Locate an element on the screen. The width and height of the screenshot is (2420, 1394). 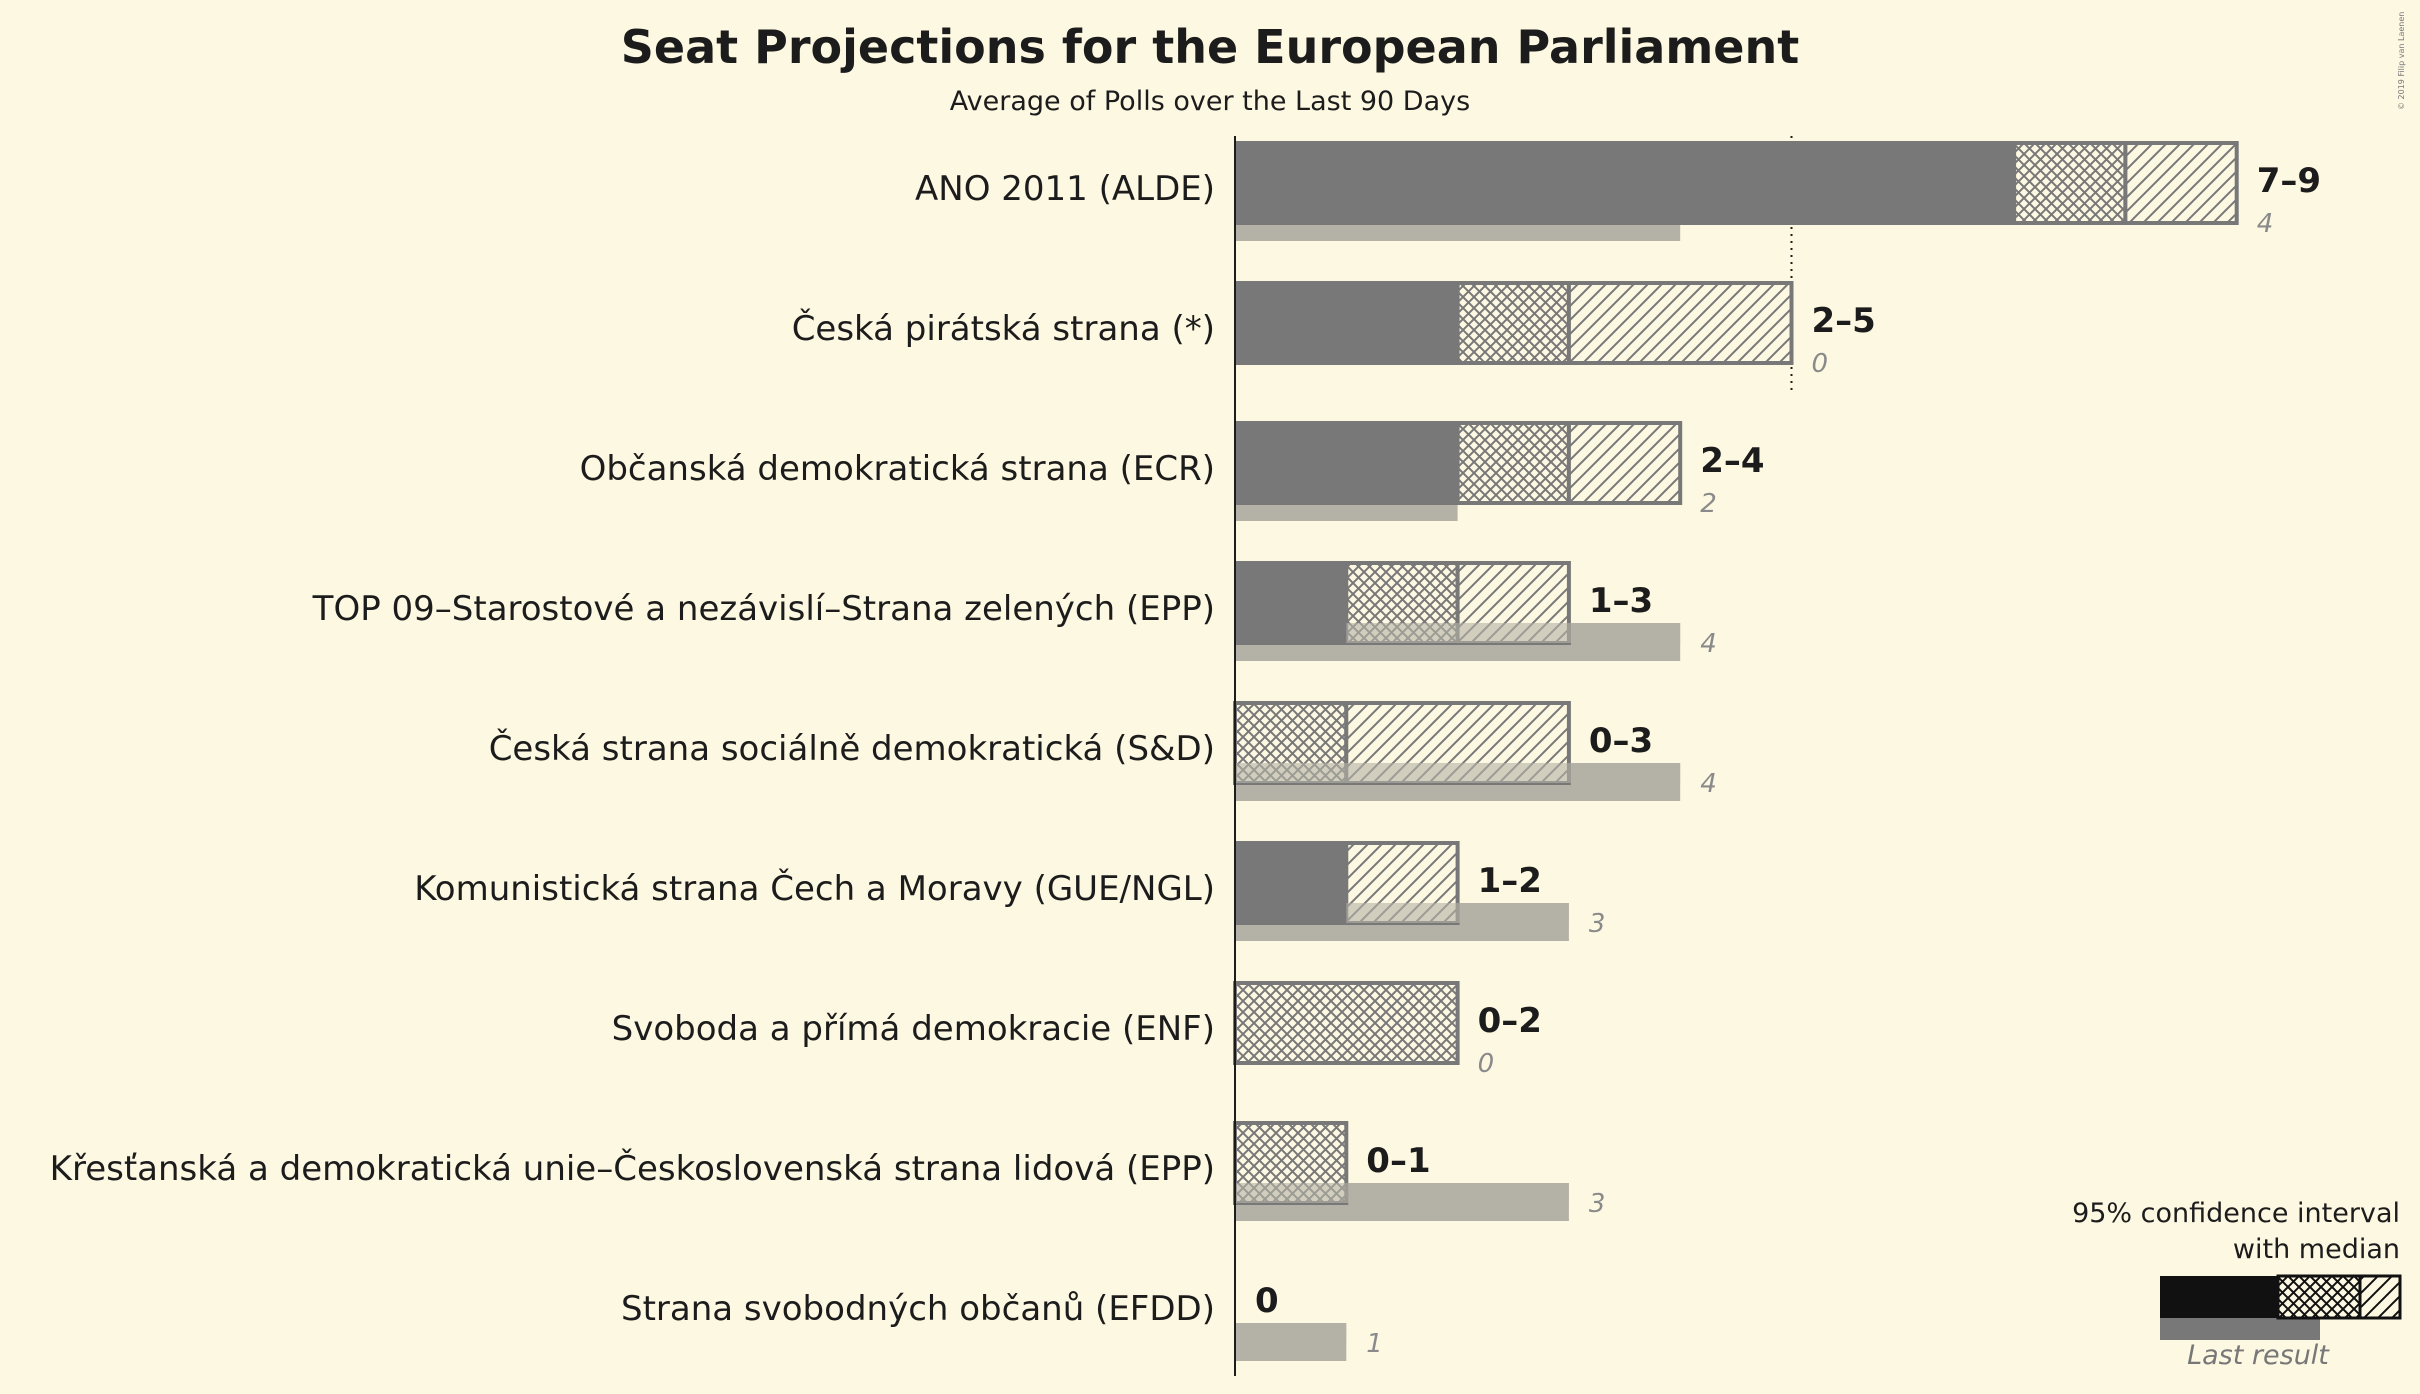
party-label: Česká strana sociálně demokratická (S&D) is located at coordinates (852, 748).